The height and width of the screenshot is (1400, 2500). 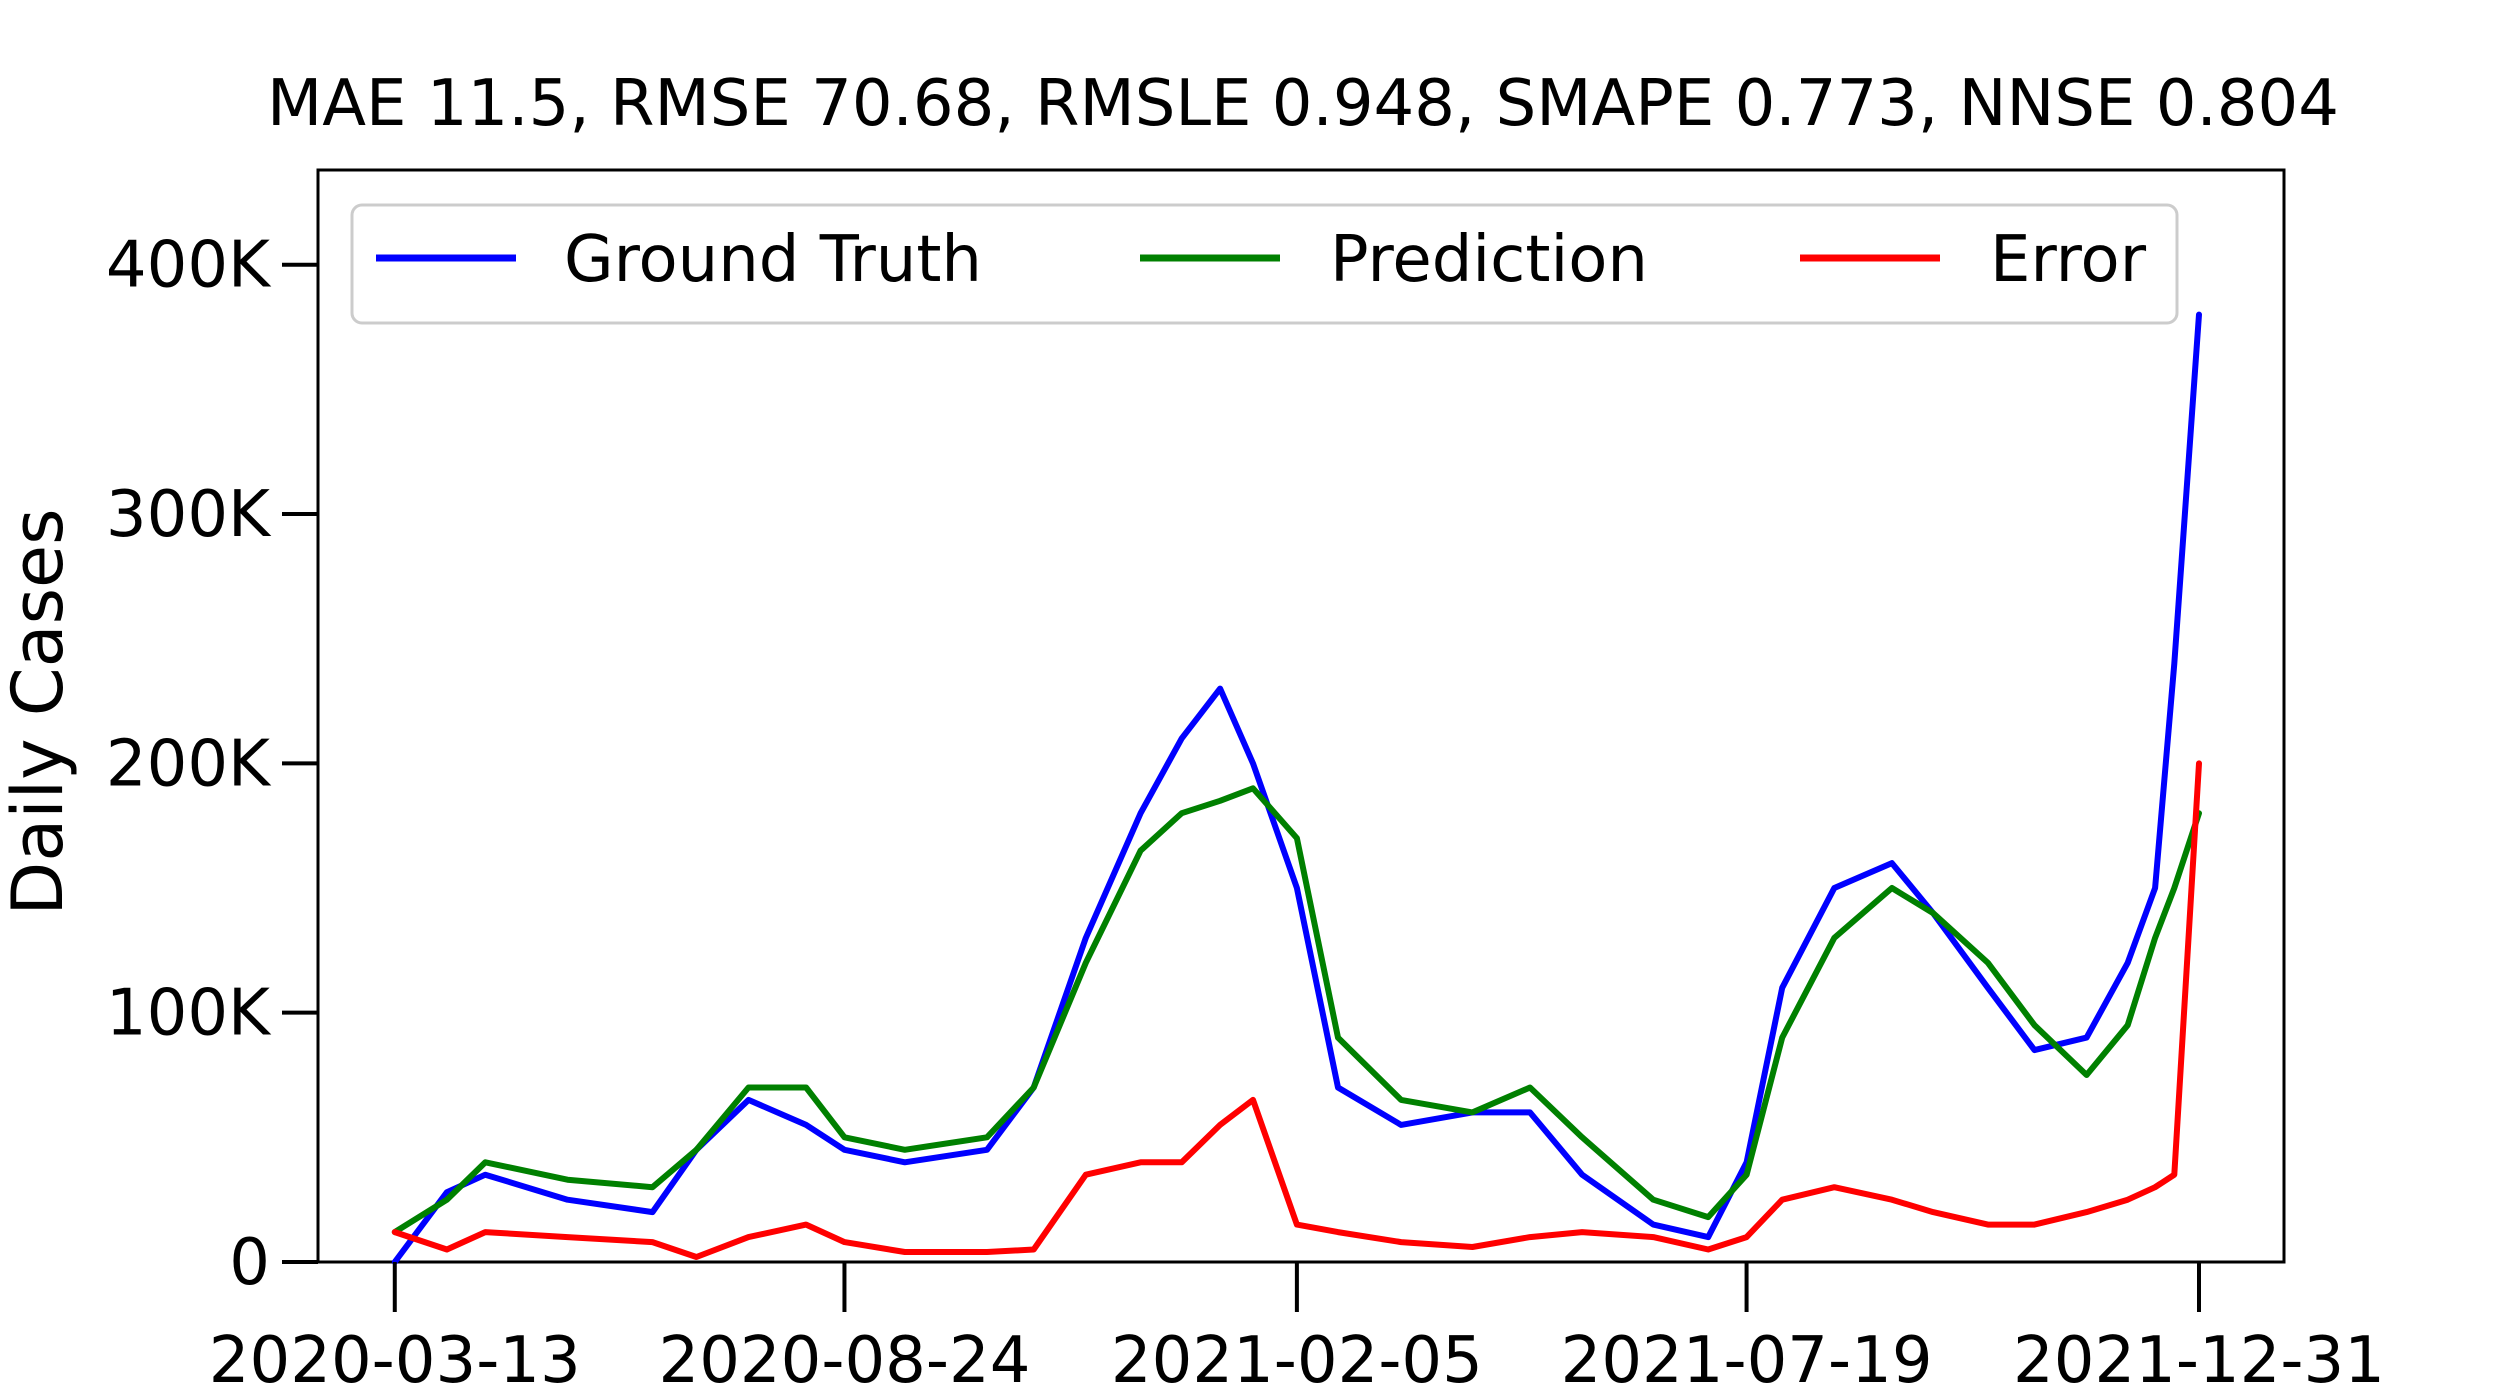 What do you see at coordinates (1297, 1361) in the screenshot?
I see `x-tick-label: 2021-02-05` at bounding box center [1297, 1361].